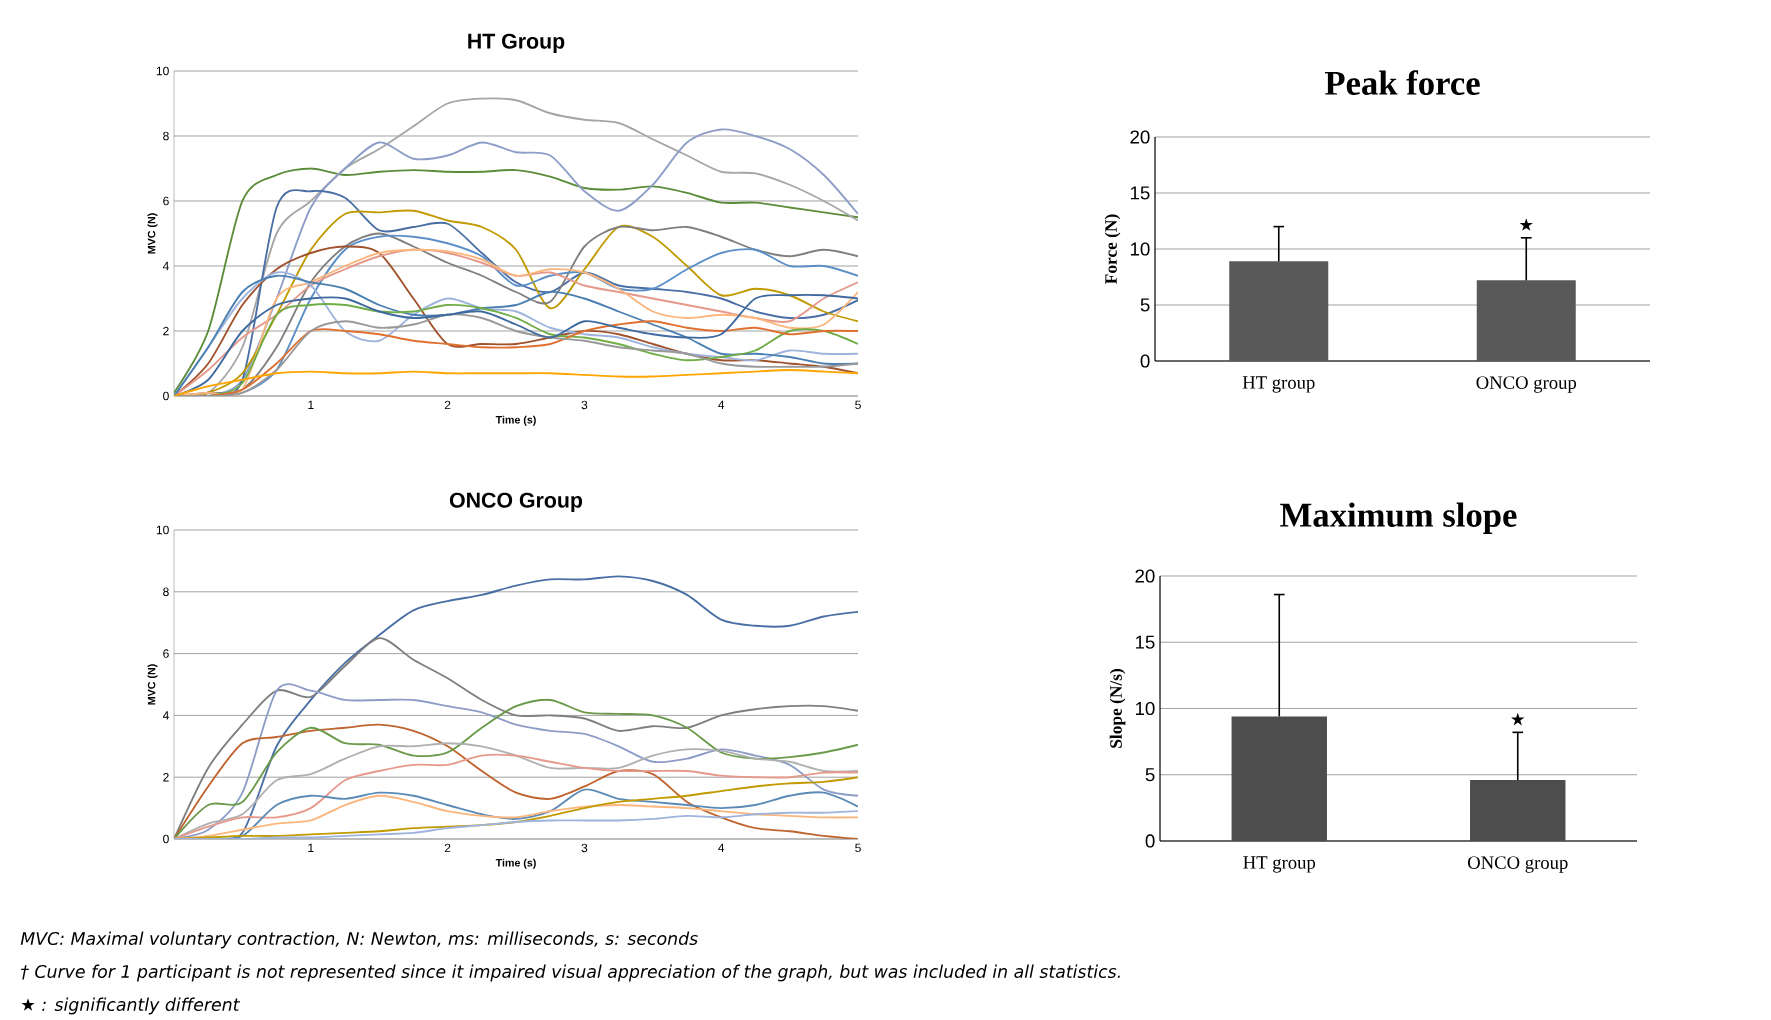 Image resolution: width=1771 pixels, height=1020 pixels. Describe the element at coordinates (359, 940) in the screenshot. I see `text: MVC: Maximal voluntary contraction, N: Newton, ms: milliseconds, s: seconds` at that location.